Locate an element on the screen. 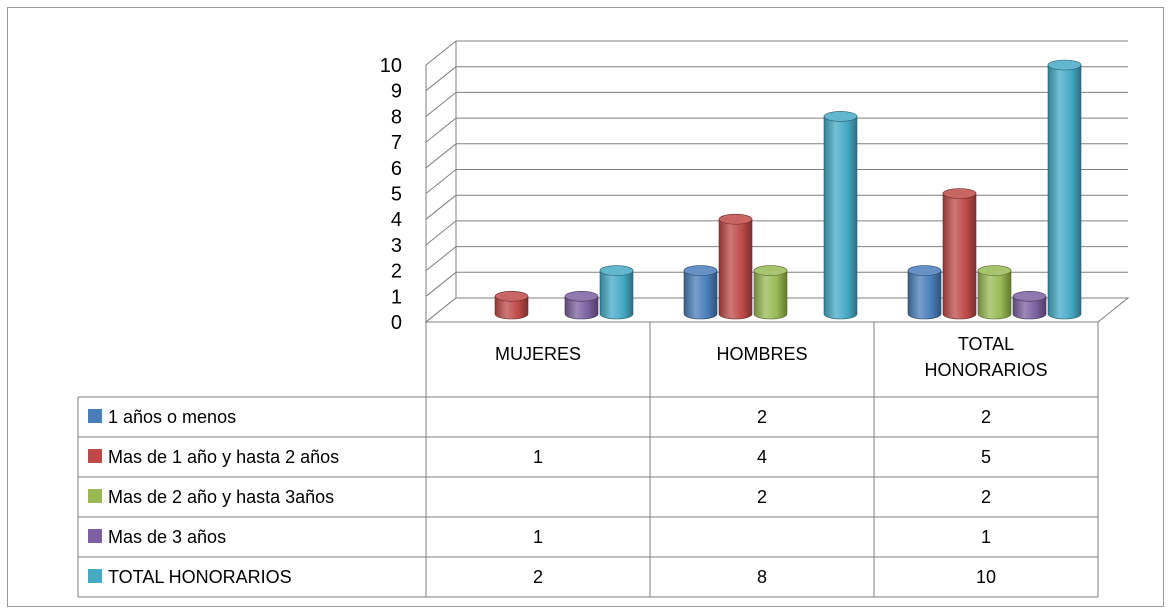 Image resolution: width=1172 pixels, height=616 pixels. series-name-0: 1 años o menos is located at coordinates (172, 417).